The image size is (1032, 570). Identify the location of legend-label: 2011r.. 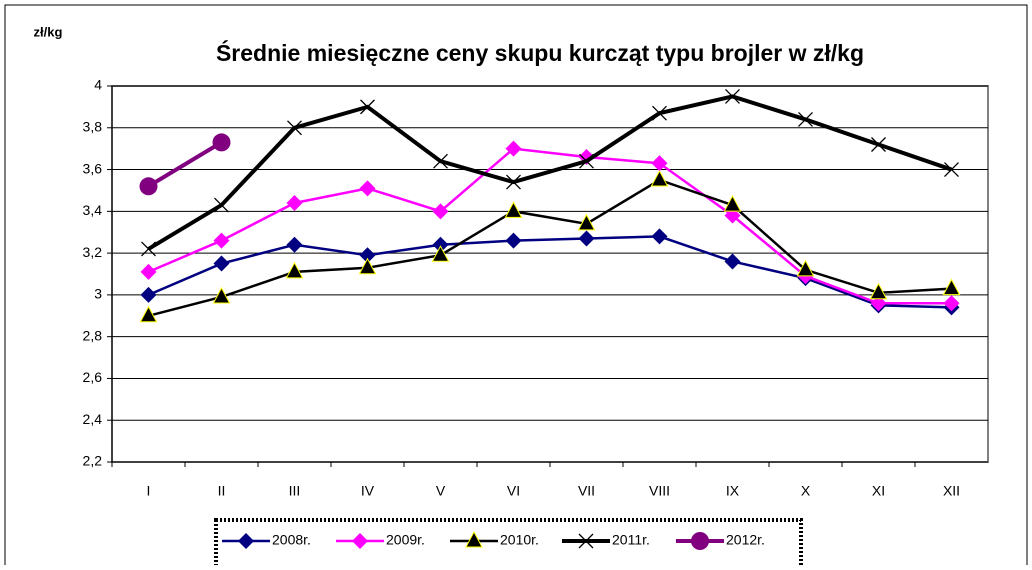
(631, 540).